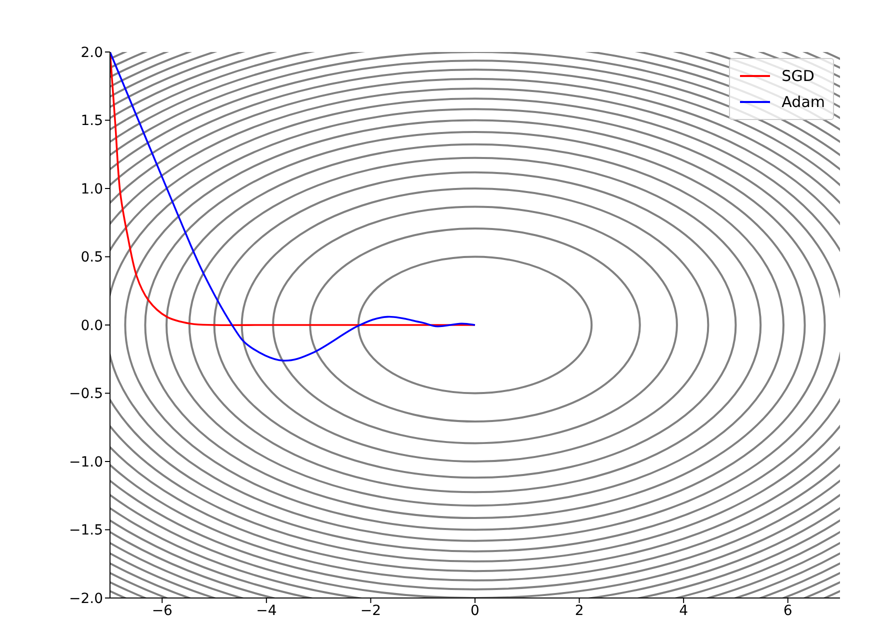 This screenshot has width=884, height=637. What do you see at coordinates (798, 76) in the screenshot?
I see `legend-label: SGD` at bounding box center [798, 76].